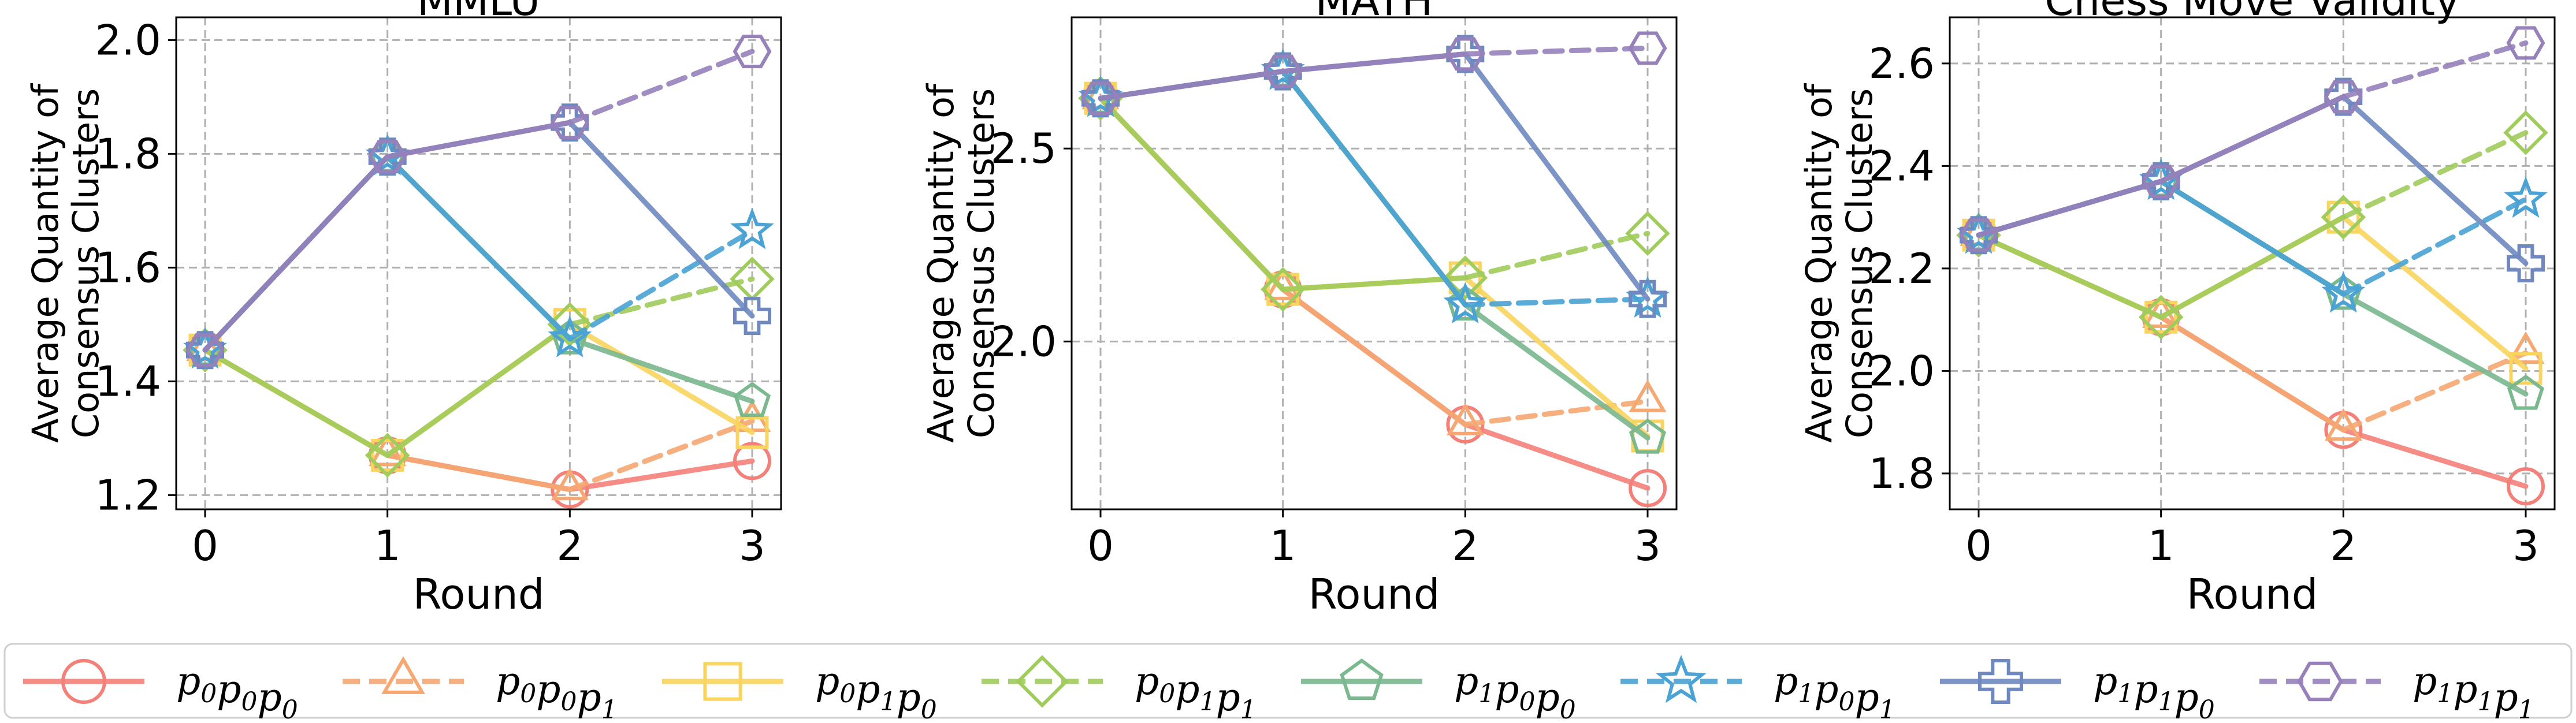  What do you see at coordinates (1023, 148) in the screenshot?
I see `y-tick-label: 2.5` at bounding box center [1023, 148].